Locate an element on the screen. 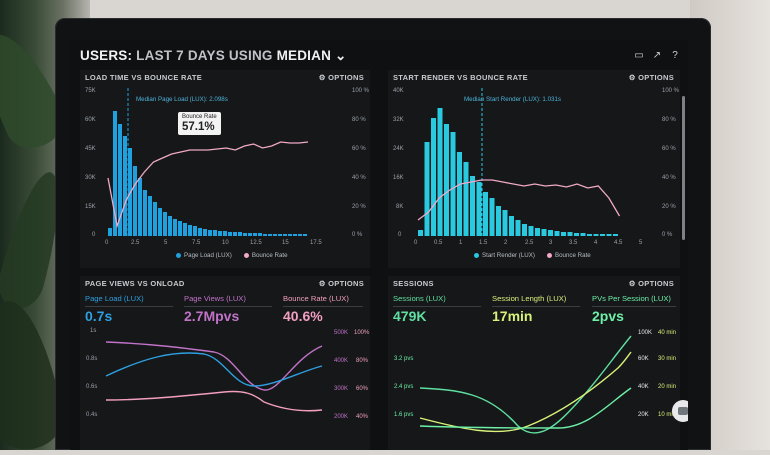  x-axis-tick: 1.5 is located at coordinates (483, 243).